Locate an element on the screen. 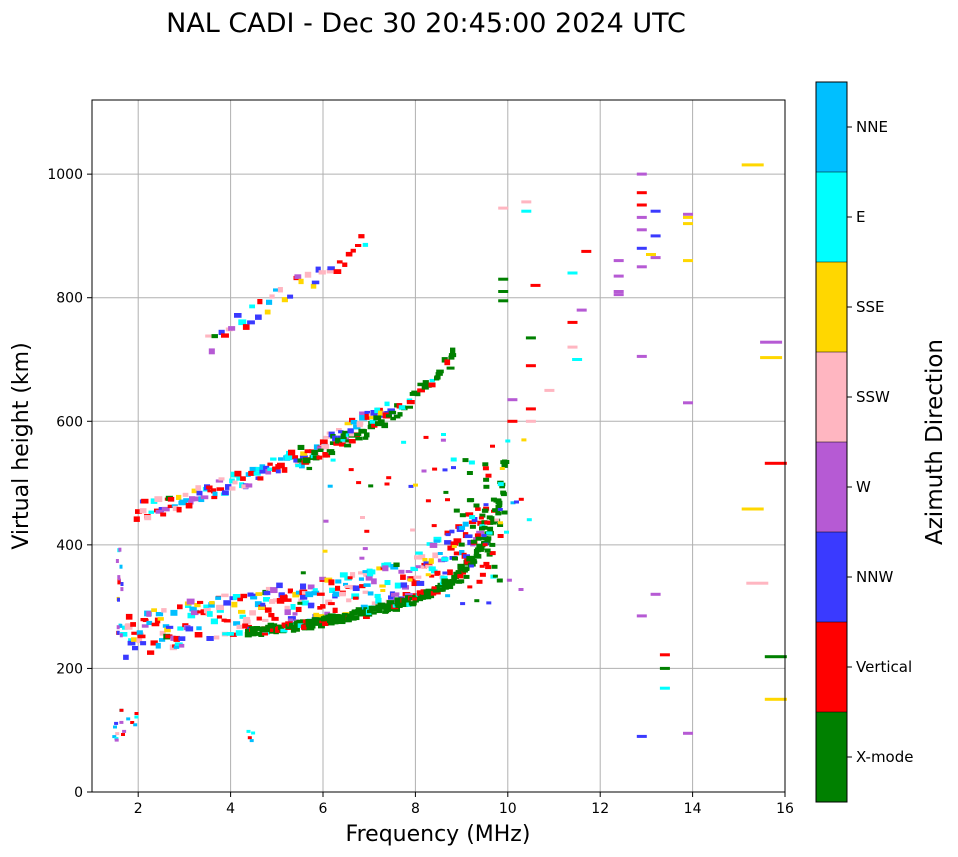 The width and height of the screenshot is (958, 857). colorbar-segment is located at coordinates (831, 217).